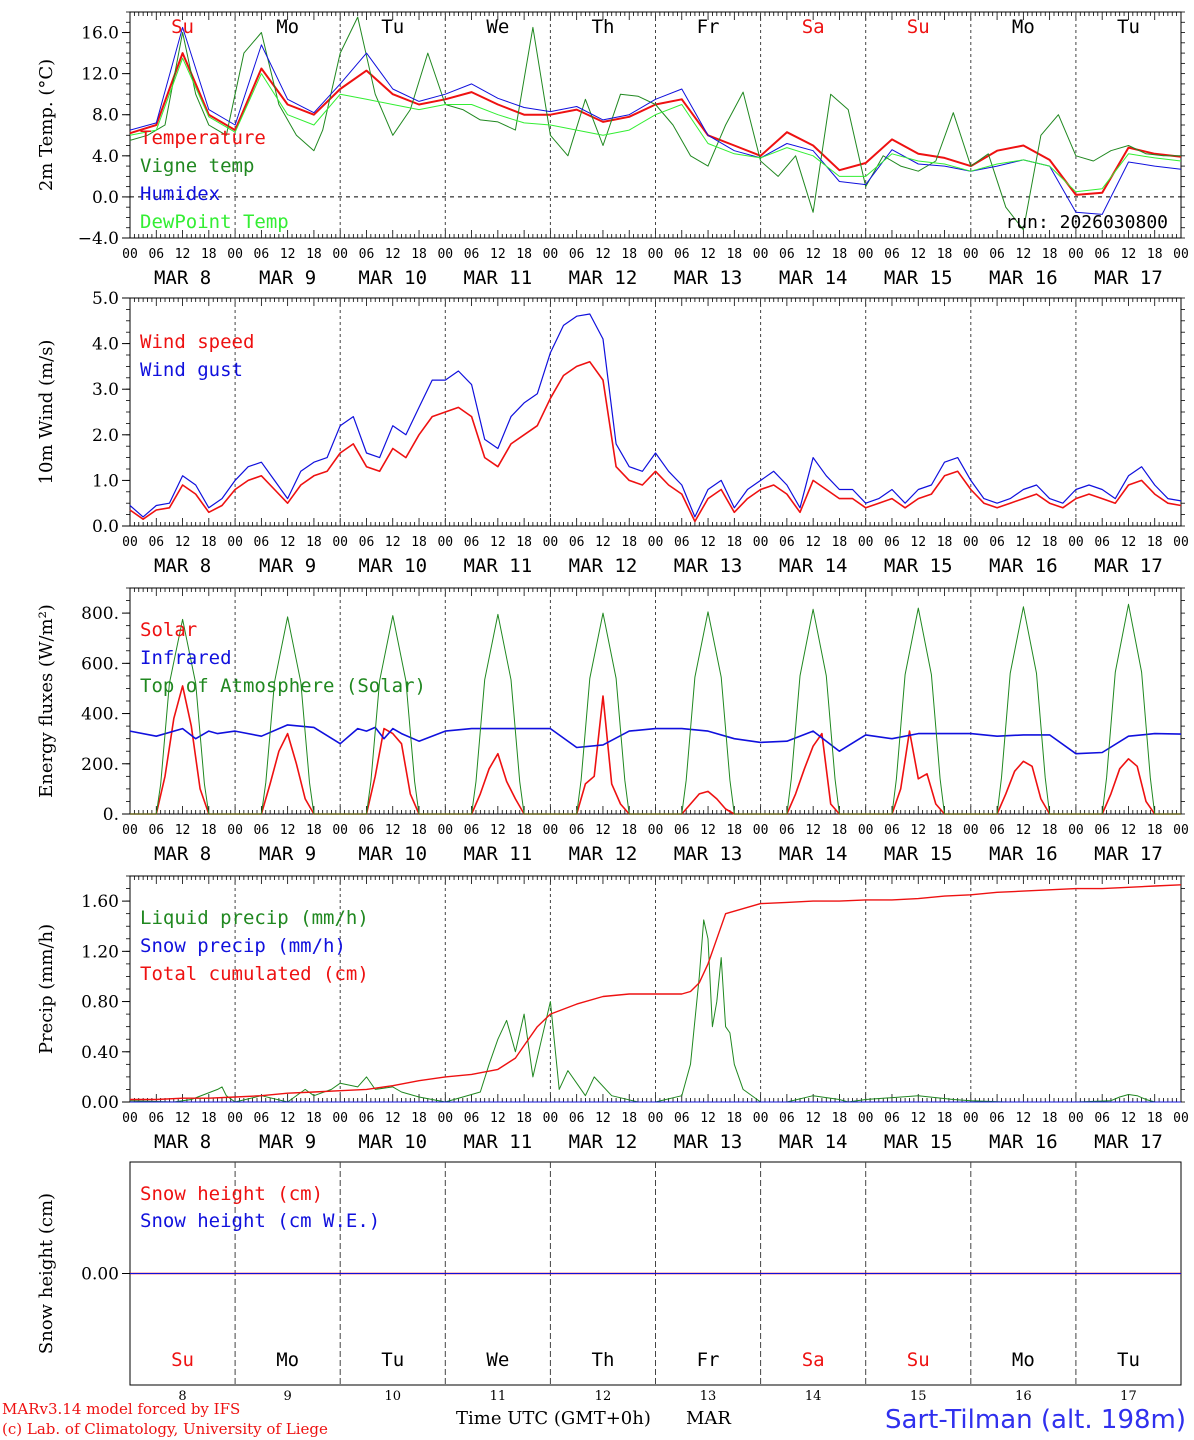 Image resolution: width=1194 pixels, height=1440 pixels. What do you see at coordinates (1023, 1396) in the screenshot?
I see `day-number: 16` at bounding box center [1023, 1396].